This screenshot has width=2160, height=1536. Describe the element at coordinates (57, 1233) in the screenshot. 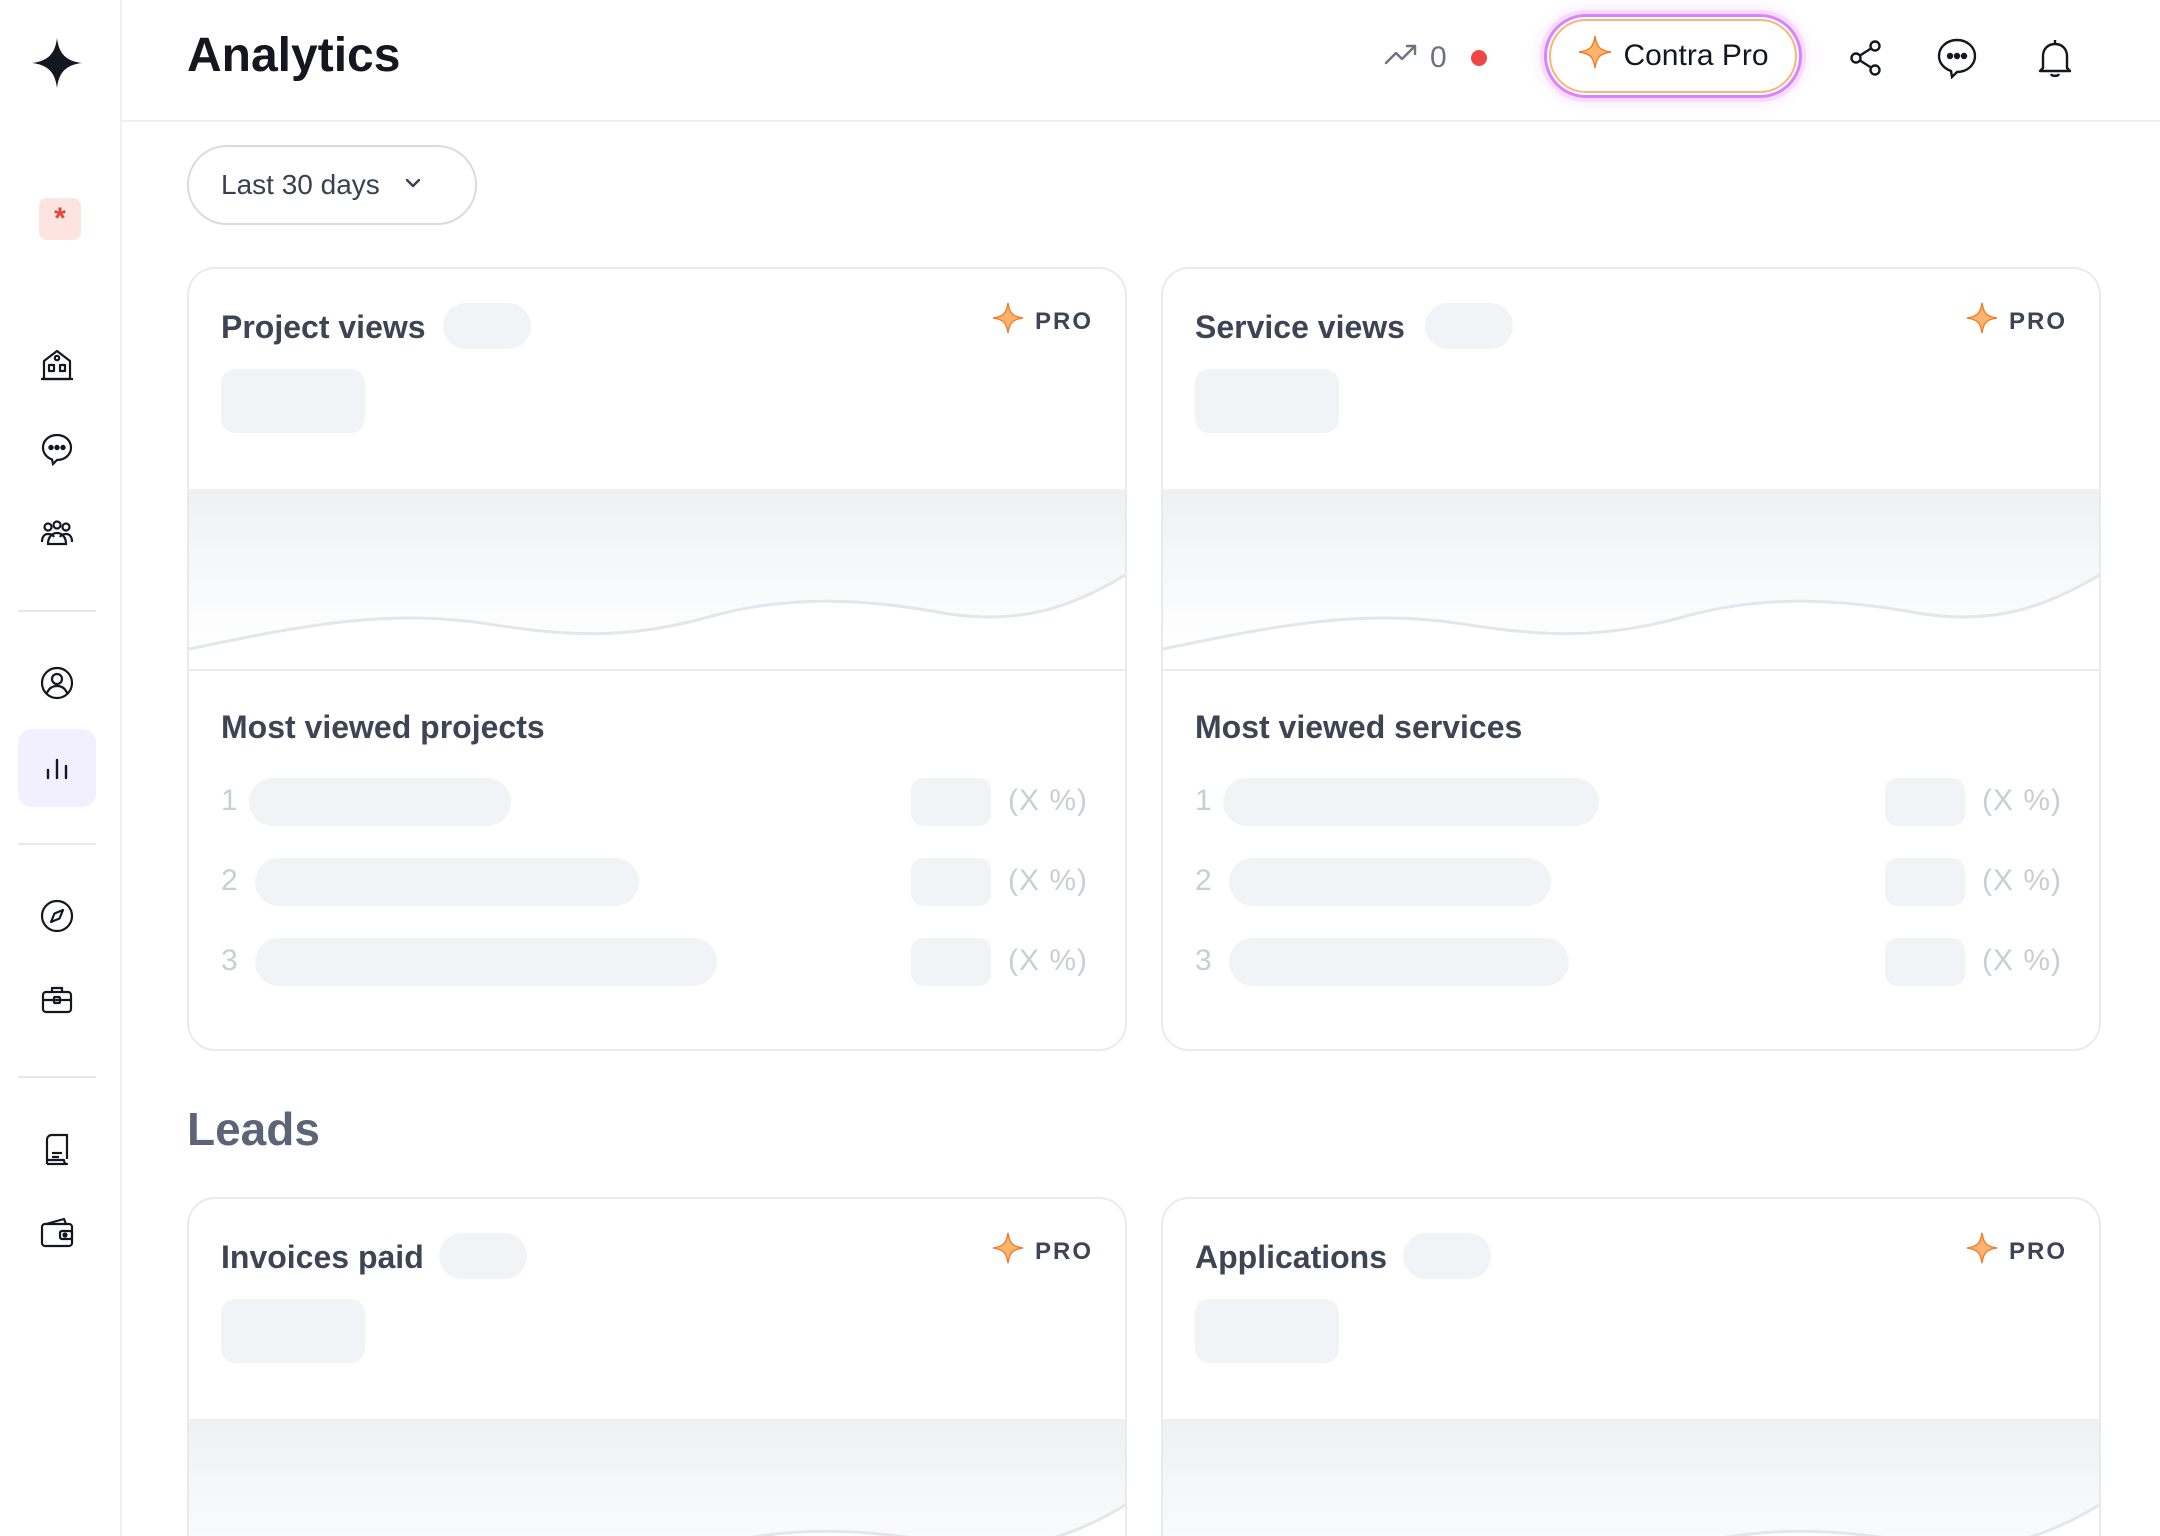

I see `wallet-icon` at that location.